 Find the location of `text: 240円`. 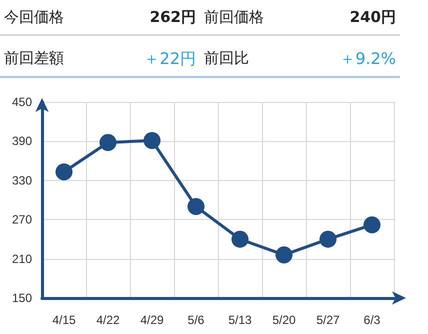

text: 240円 is located at coordinates (373, 17).